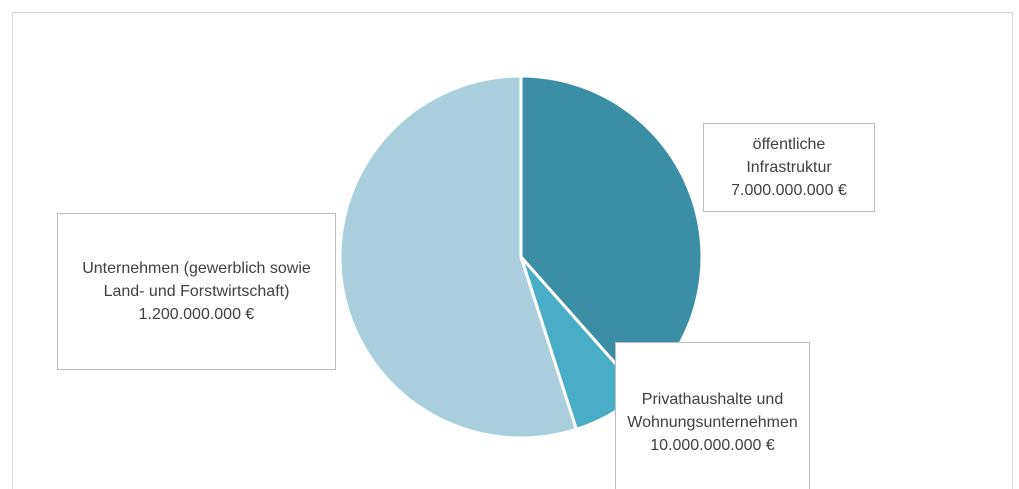 The width and height of the screenshot is (1019, 489). I want to click on label-value: 10.000.000.000 €, so click(712, 445).